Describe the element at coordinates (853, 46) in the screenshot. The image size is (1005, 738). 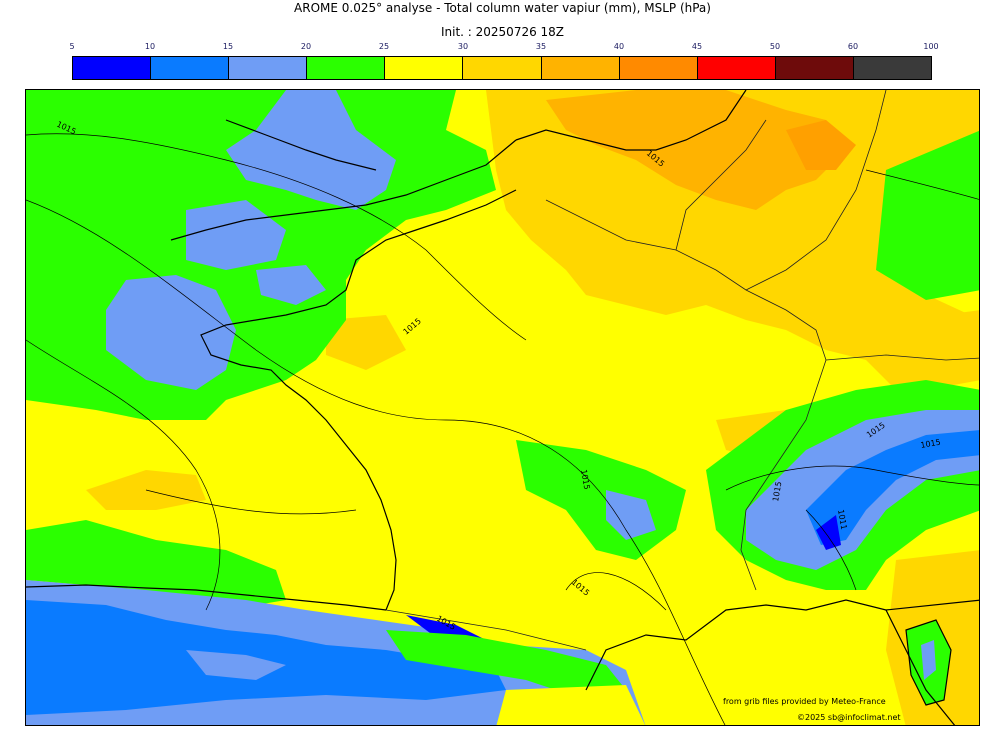
I see `colorbar-tick: 60` at that location.